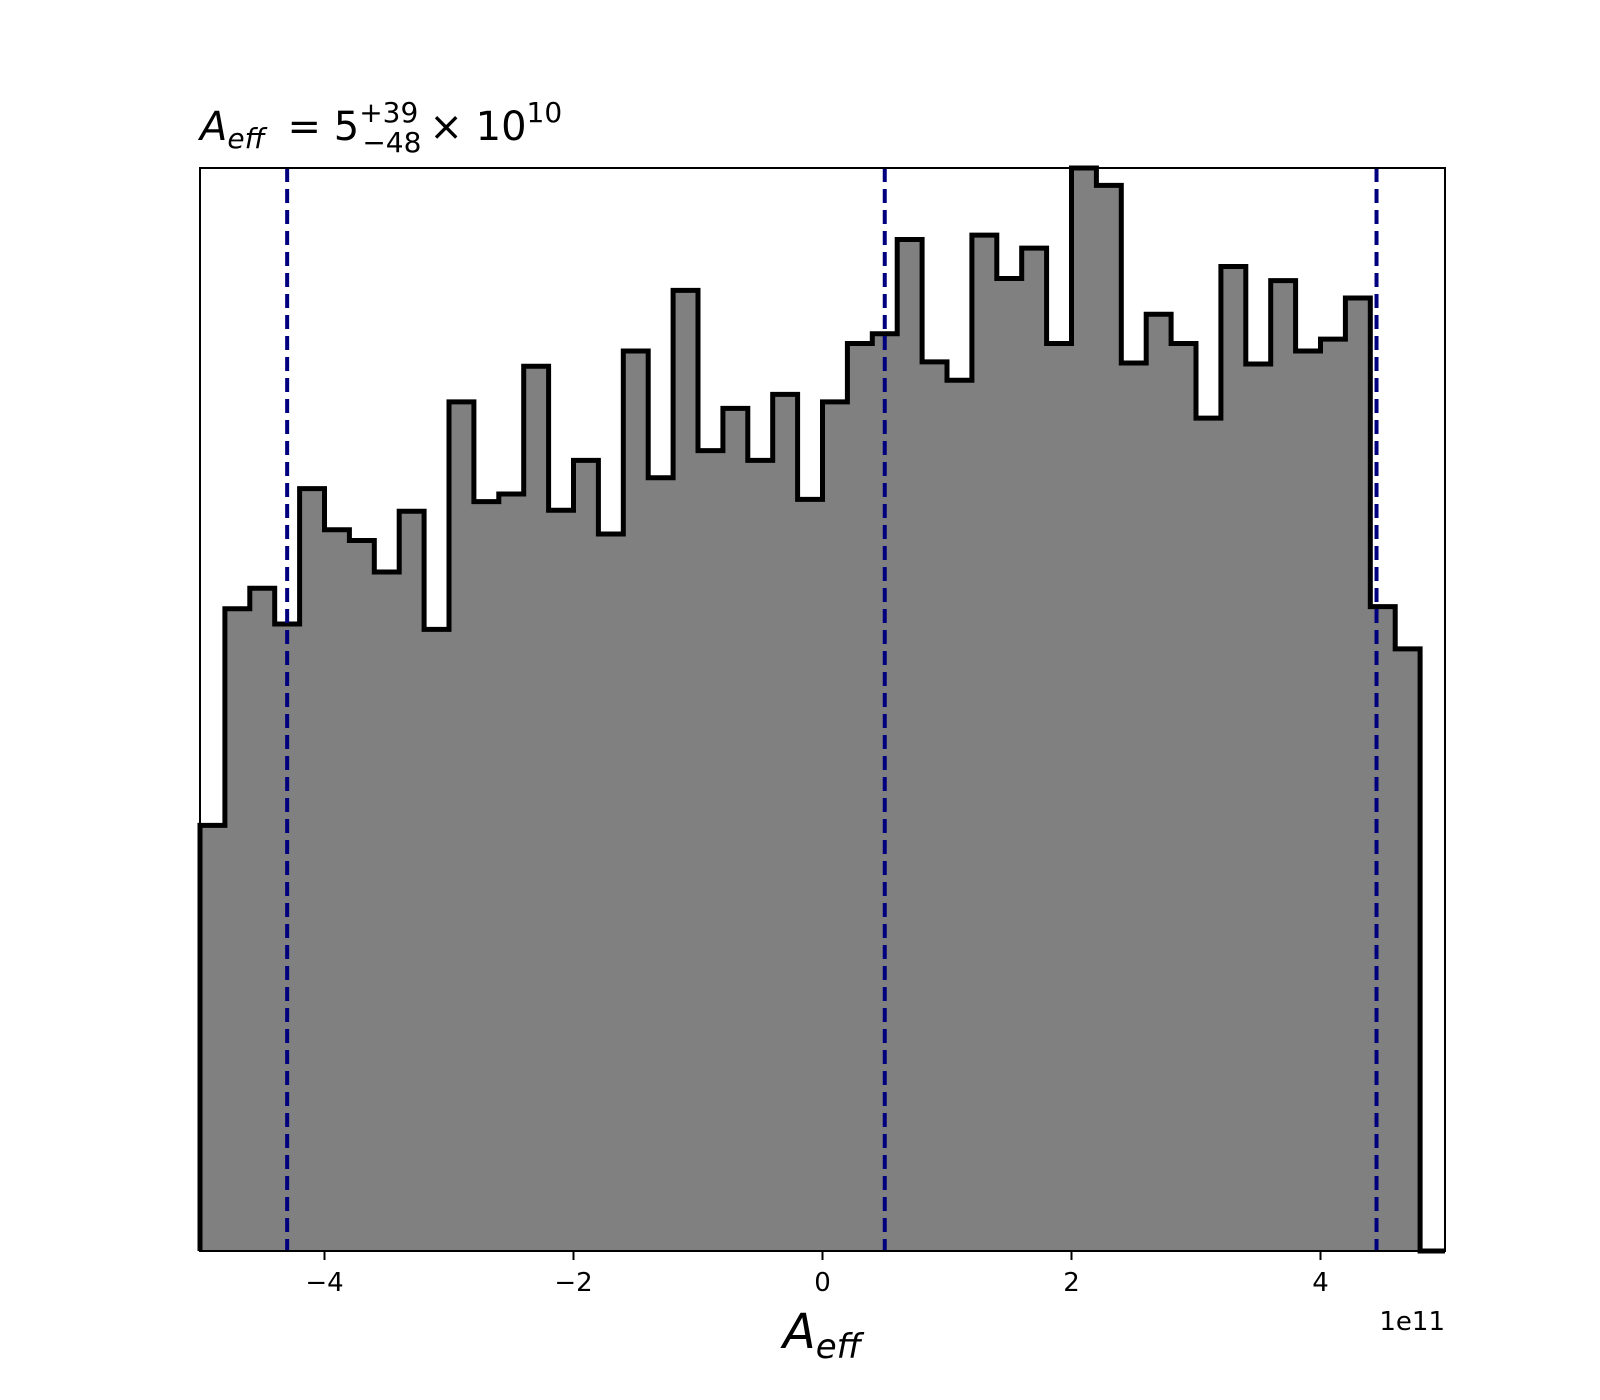 The width and height of the screenshot is (1600, 1400). Describe the element at coordinates (573, 1283) in the screenshot. I see `x-tick-label: −2` at that location.